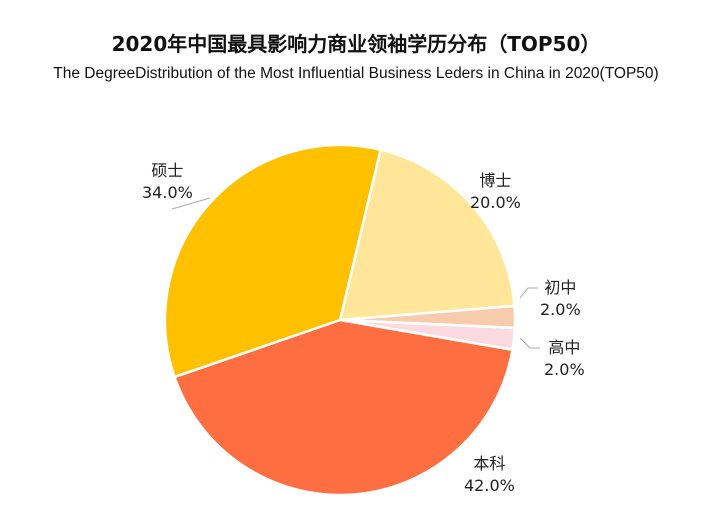  I want to click on slice-master, so click(273, 261).